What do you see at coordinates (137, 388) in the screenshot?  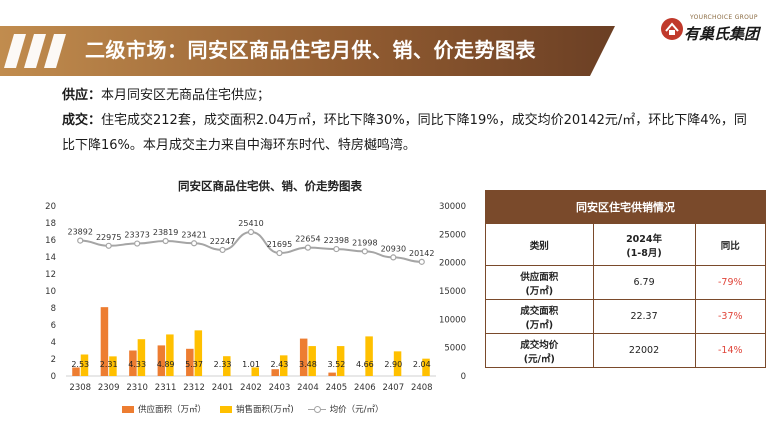 I see `x-tick-label: 2310` at bounding box center [137, 388].